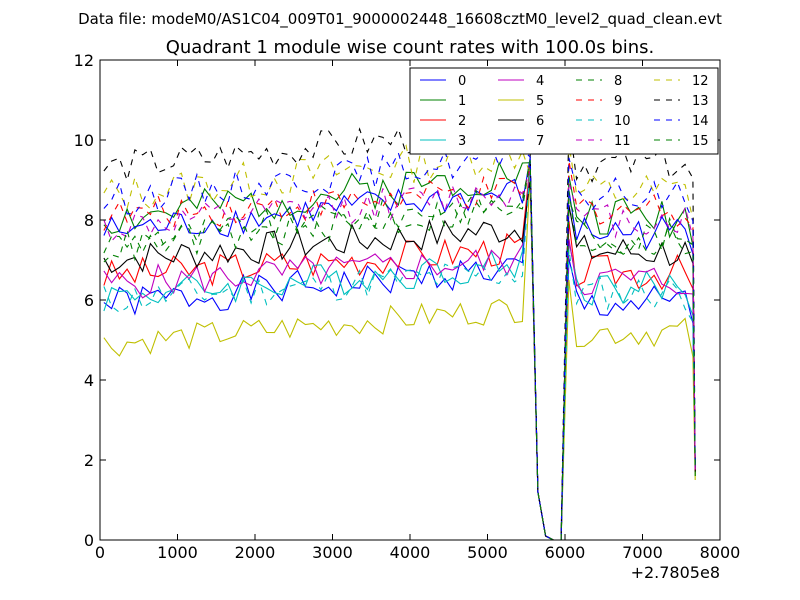 This screenshot has height=600, width=800. I want to click on x-tick-label: 5000, so click(487, 552).